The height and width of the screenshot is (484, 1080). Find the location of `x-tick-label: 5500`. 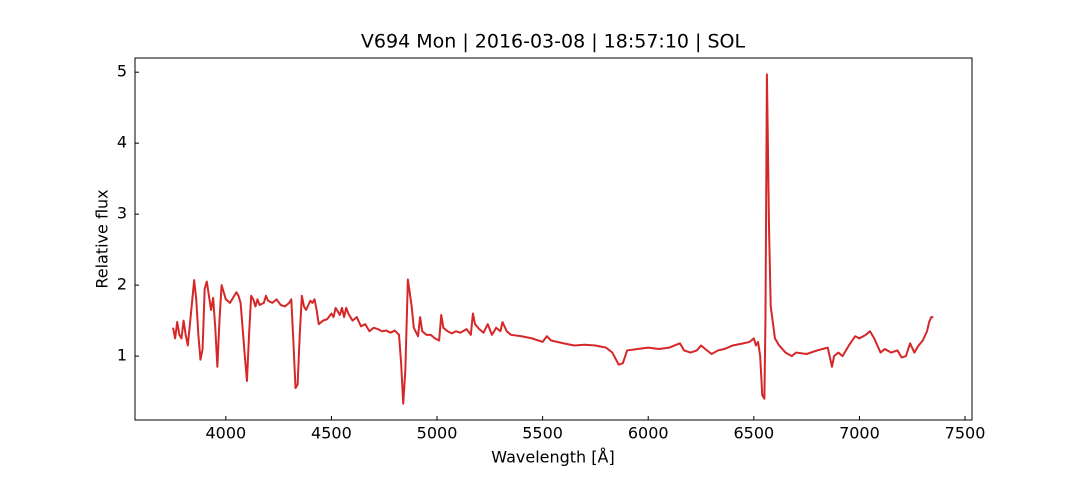

x-tick-label: 5500 is located at coordinates (542, 433).